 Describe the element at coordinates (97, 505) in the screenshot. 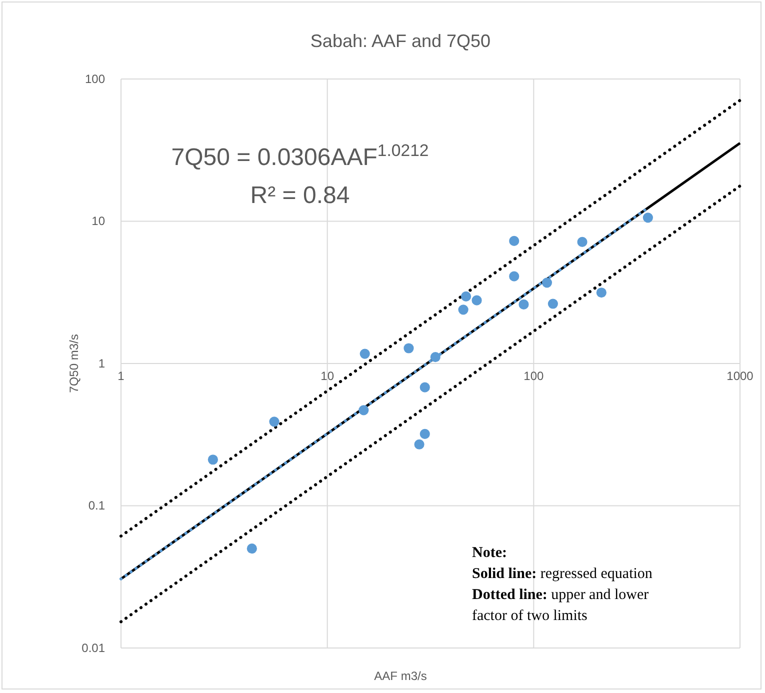

I see `y-tick-label: 0.1` at that location.